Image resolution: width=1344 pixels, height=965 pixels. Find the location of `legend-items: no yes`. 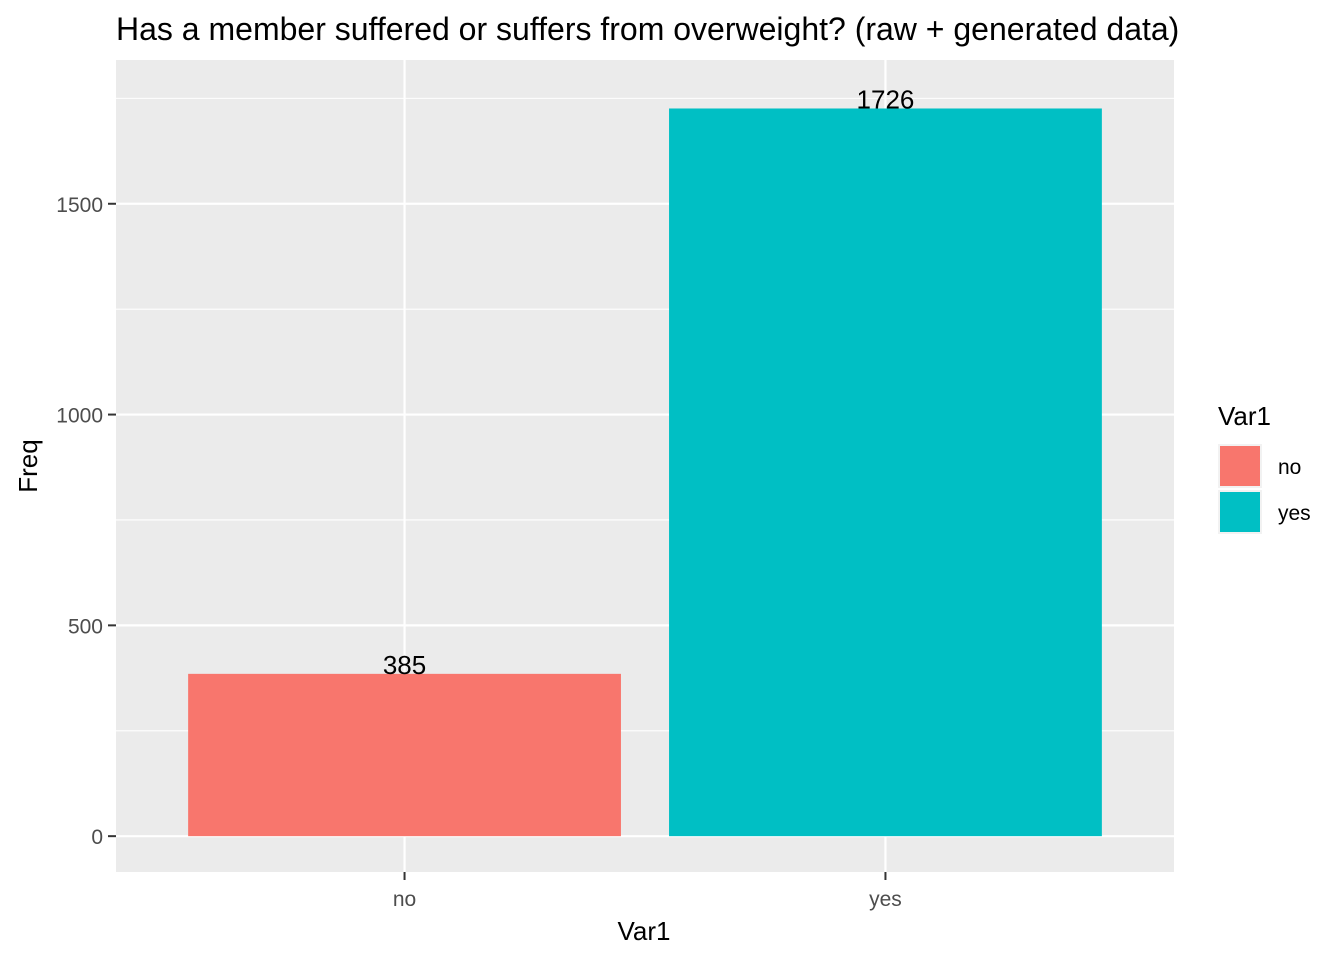

legend-items: no yes is located at coordinates (1264, 489).